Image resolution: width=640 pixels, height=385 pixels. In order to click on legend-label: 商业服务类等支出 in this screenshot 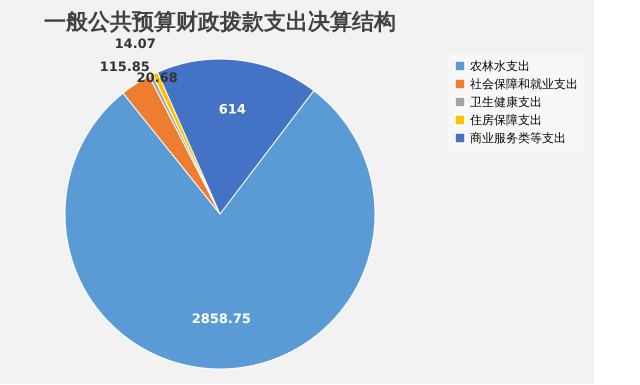, I will do `click(518, 138)`.